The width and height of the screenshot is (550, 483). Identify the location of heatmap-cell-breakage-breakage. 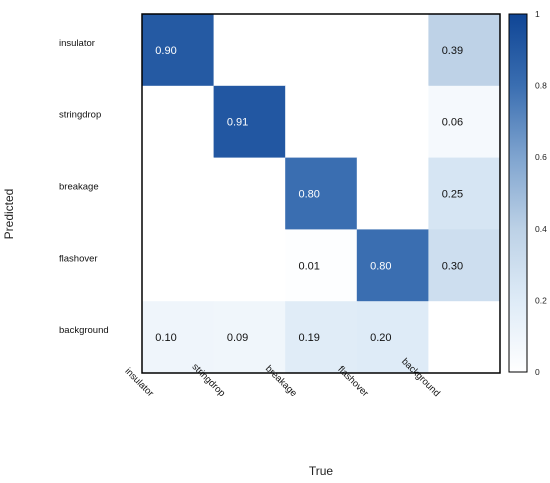
(321, 193).